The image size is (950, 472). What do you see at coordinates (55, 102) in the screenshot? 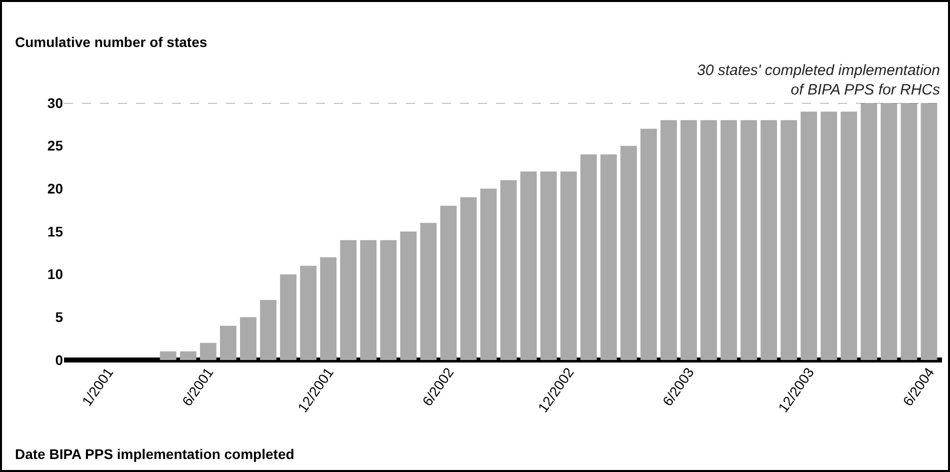
I see `y-tick-label: 30` at bounding box center [55, 102].